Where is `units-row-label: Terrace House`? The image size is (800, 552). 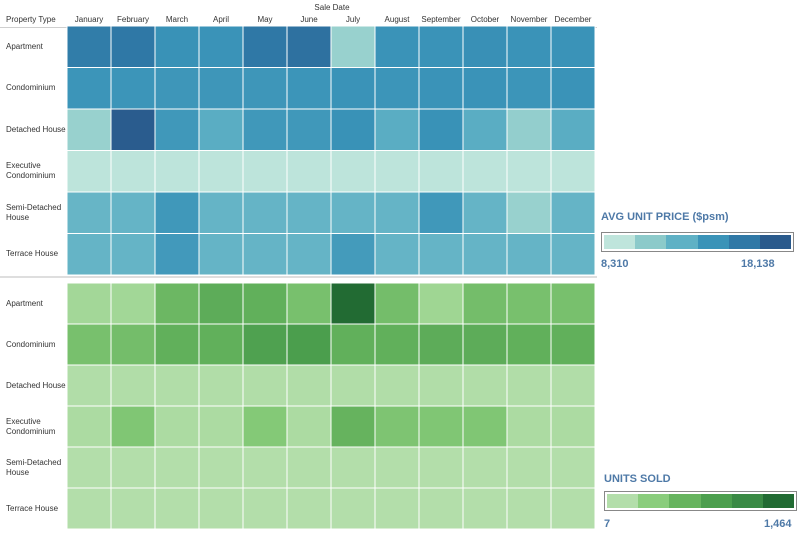 units-row-label: Terrace House is located at coordinates (36, 509).